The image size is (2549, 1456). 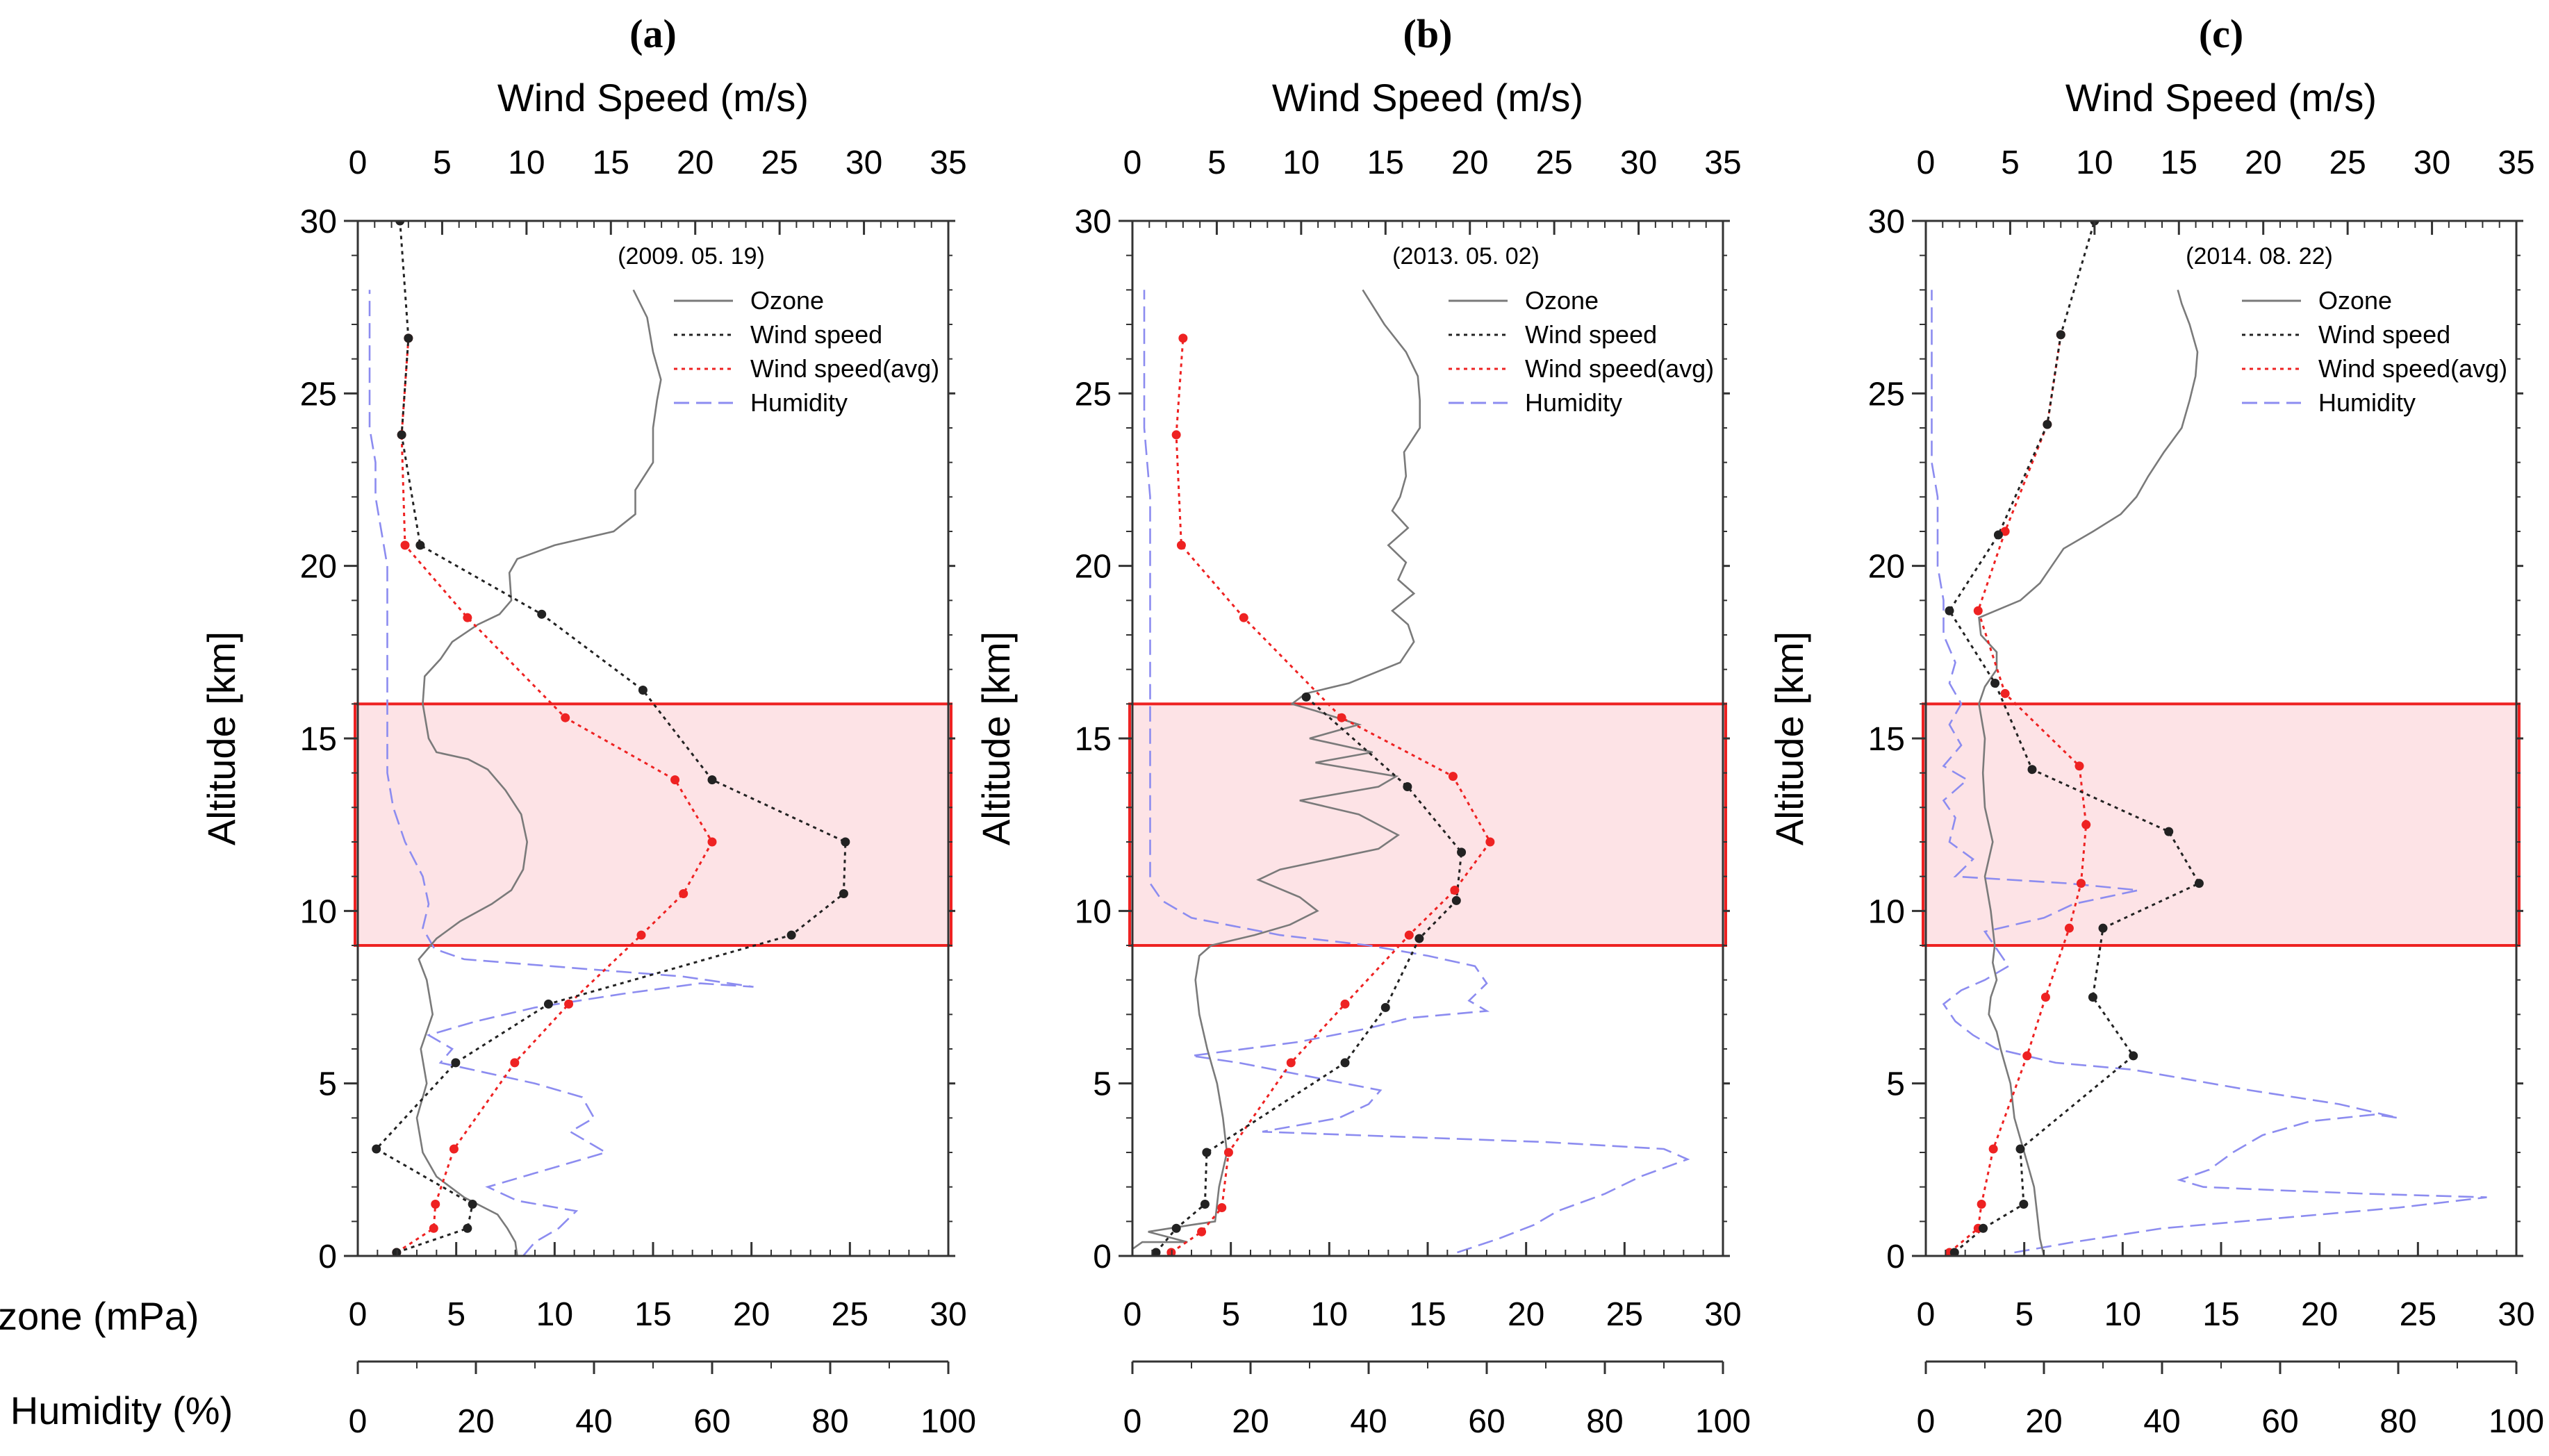 I want to click on plot-area-a, so click(x=609, y=738).